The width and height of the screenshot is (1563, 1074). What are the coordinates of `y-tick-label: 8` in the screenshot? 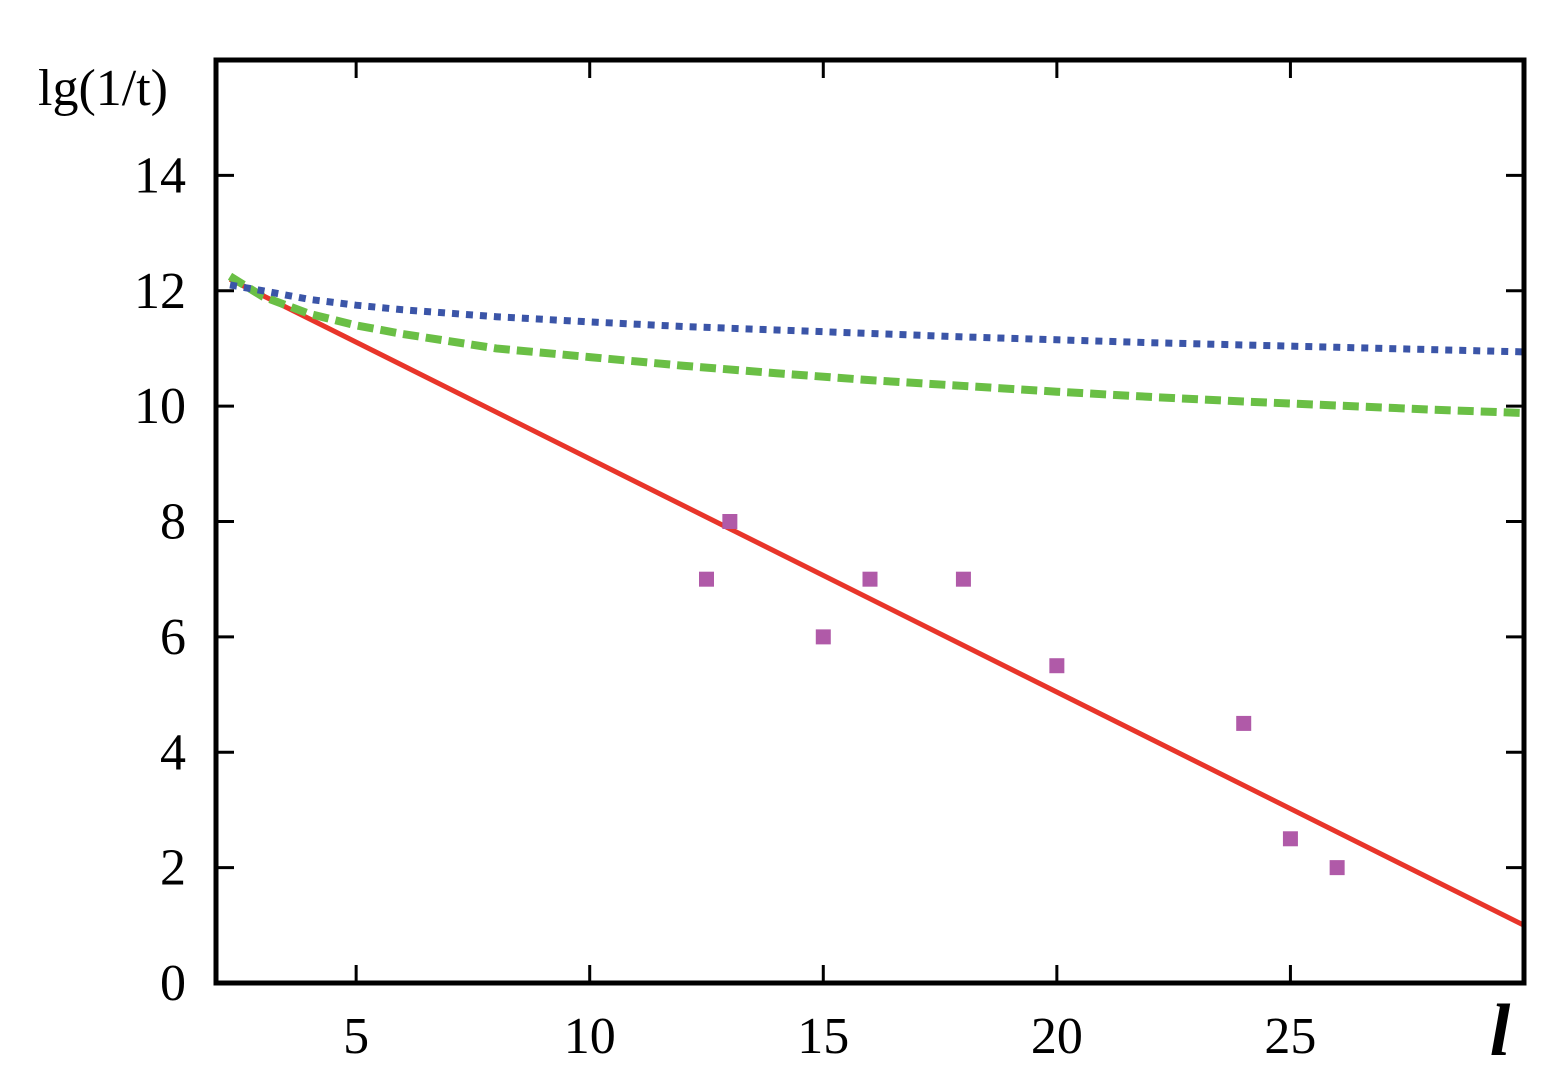 It's located at (173, 522).